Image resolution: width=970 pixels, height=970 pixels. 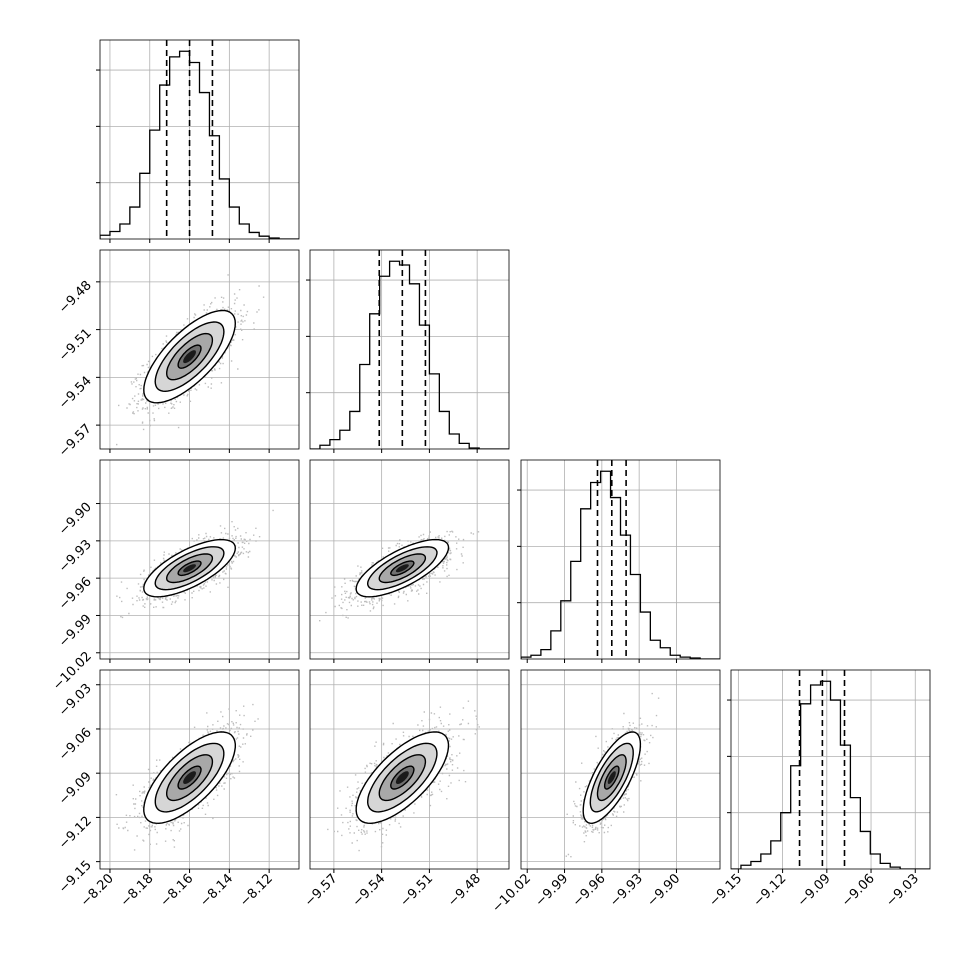 I want to click on x-tick-label: −9.09, so click(x=814, y=890).